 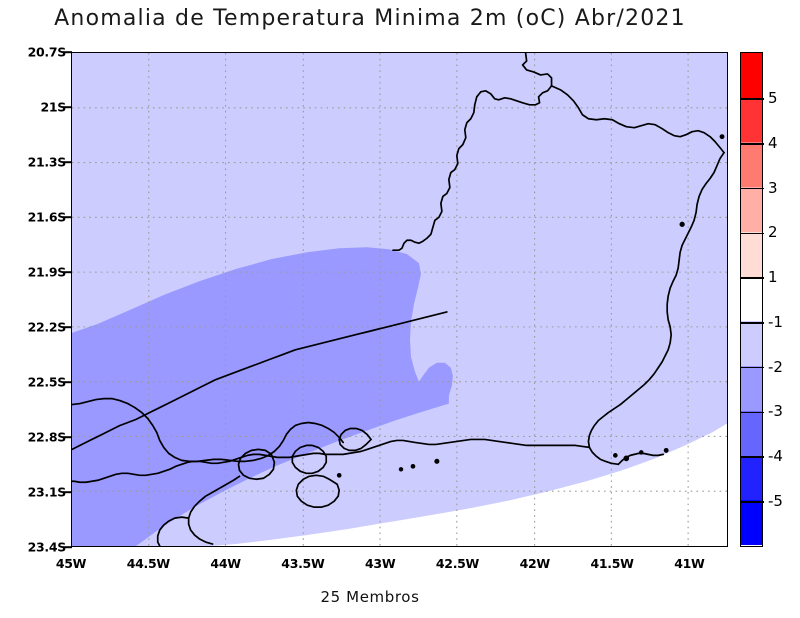 I want to click on anomaly-band-neutral, so click(x=469, y=484).